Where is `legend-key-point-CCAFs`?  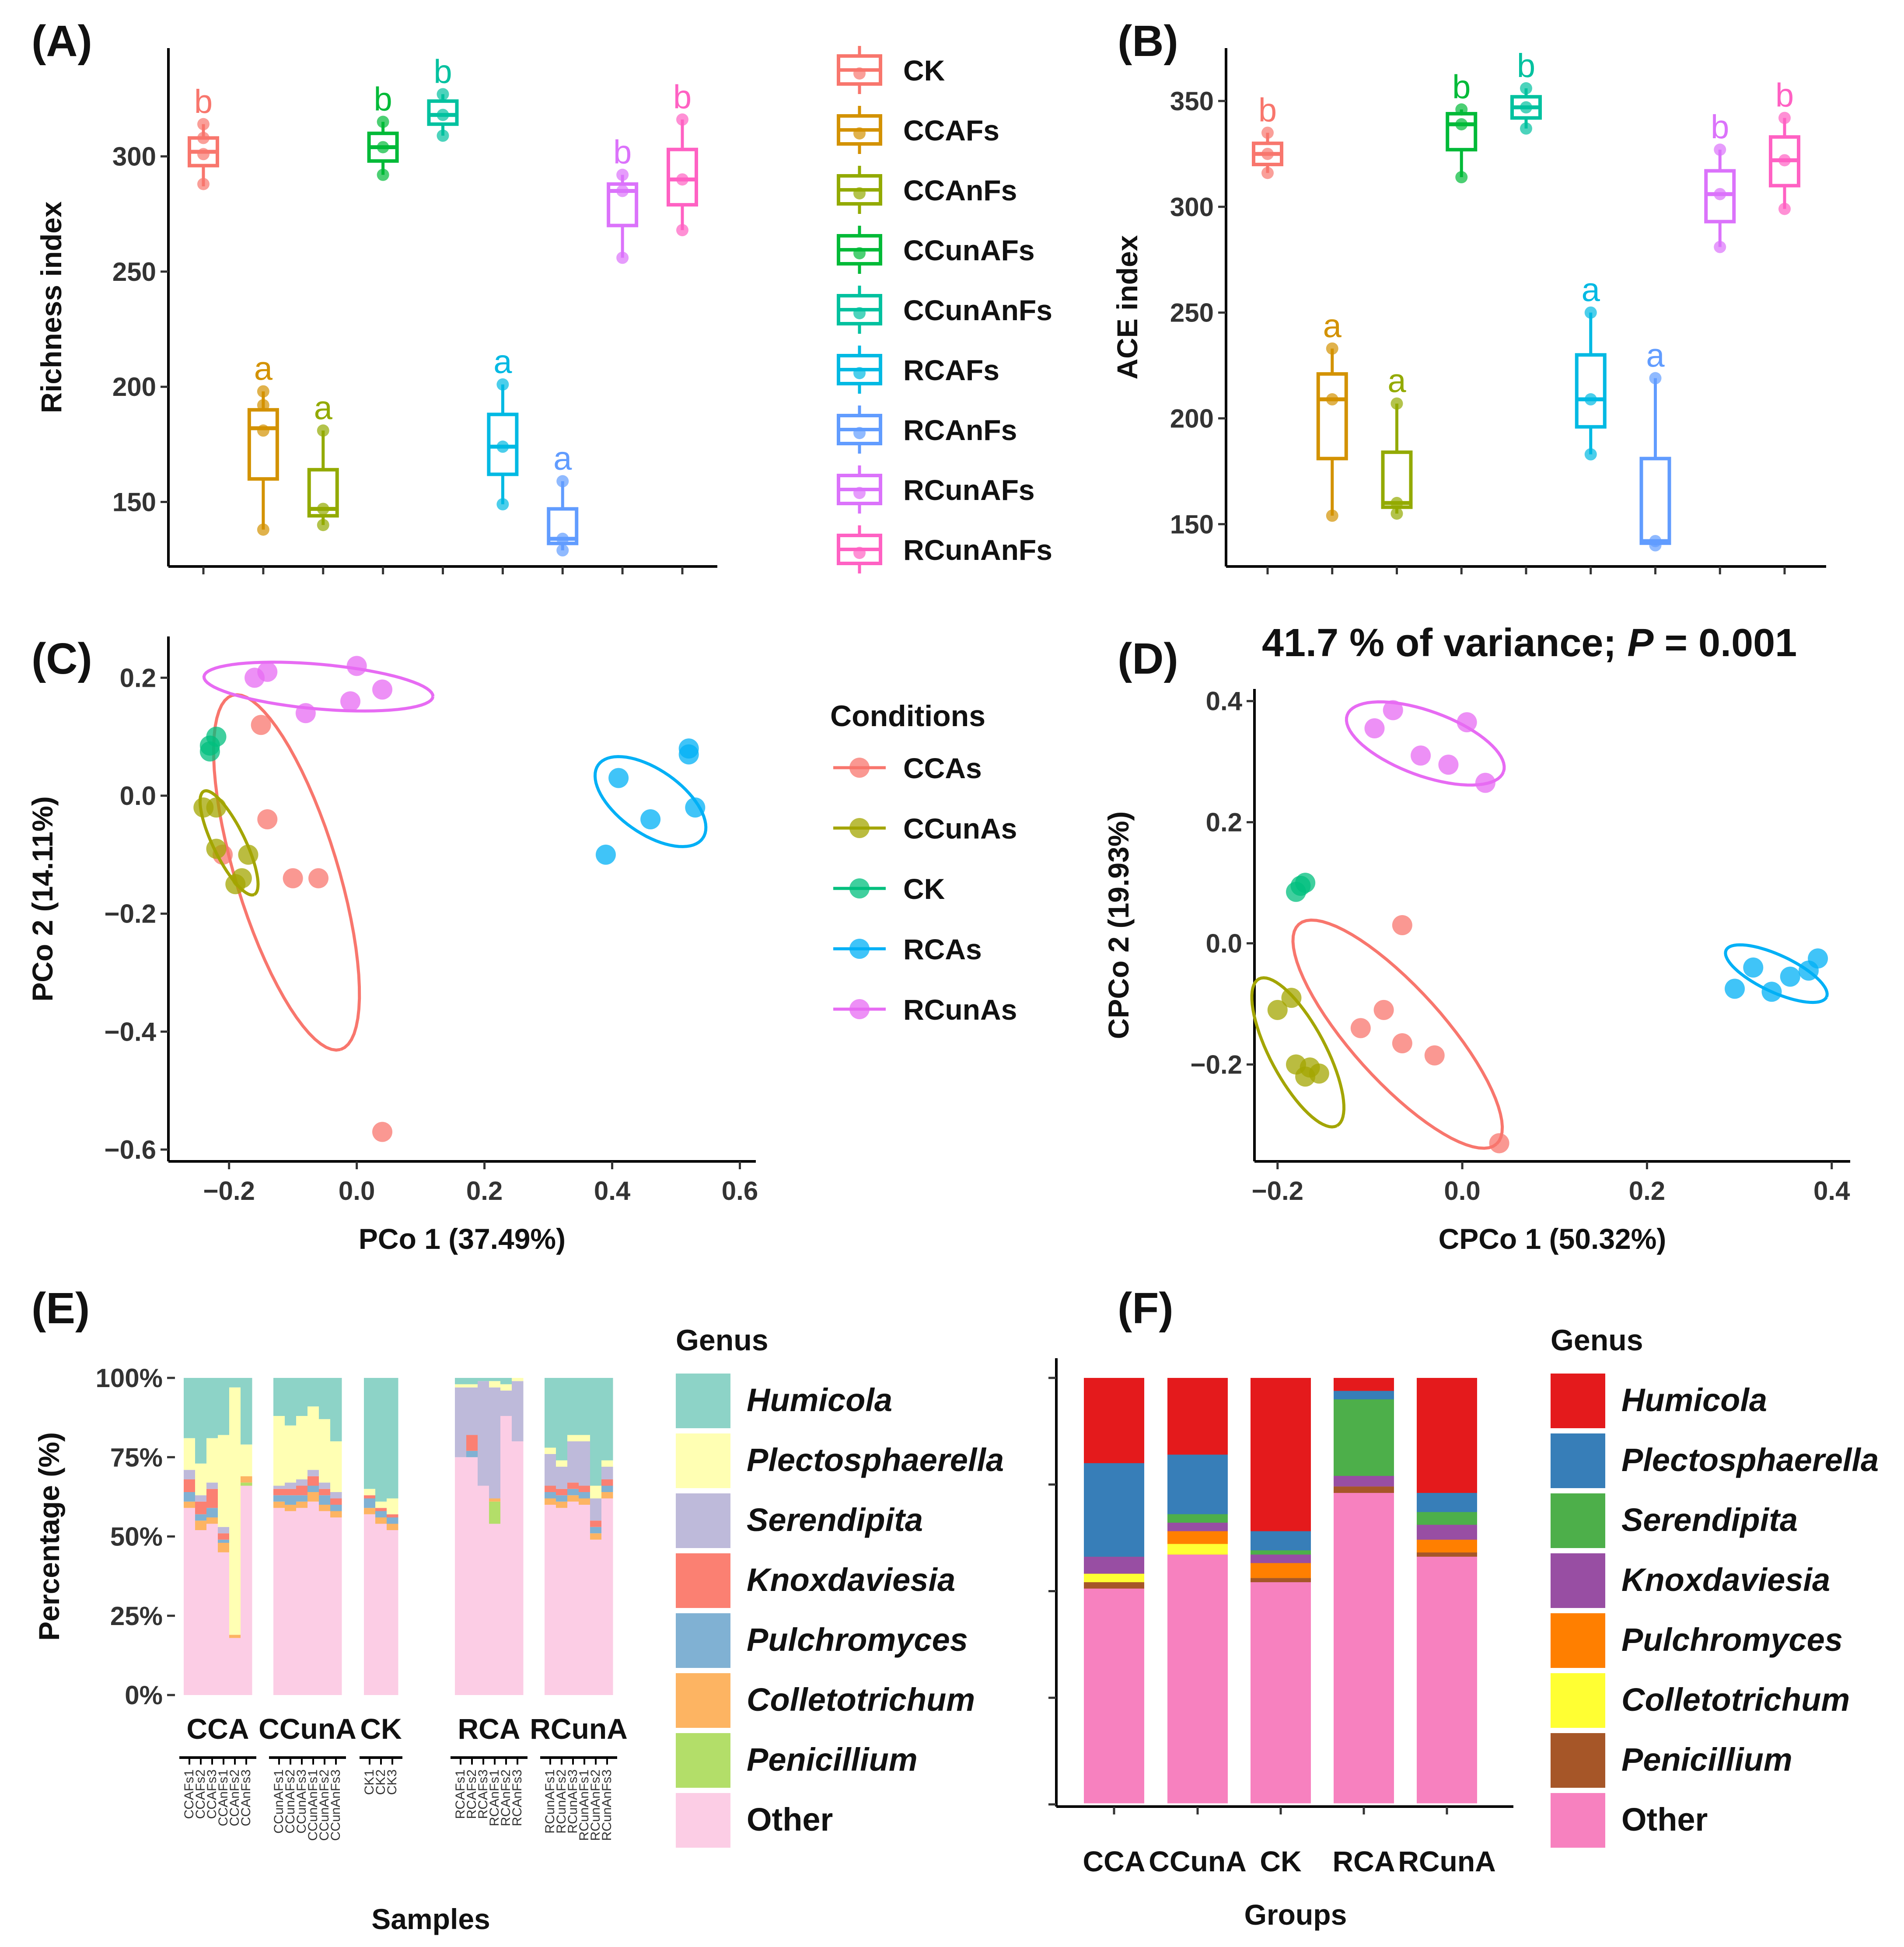
legend-key-point-CCAFs is located at coordinates (859, 133).